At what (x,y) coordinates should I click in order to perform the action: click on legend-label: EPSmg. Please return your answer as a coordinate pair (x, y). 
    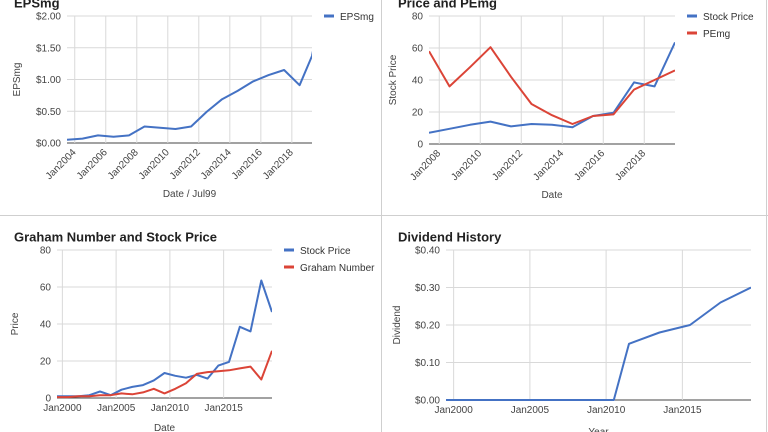
    Looking at the image, I should click on (357, 17).